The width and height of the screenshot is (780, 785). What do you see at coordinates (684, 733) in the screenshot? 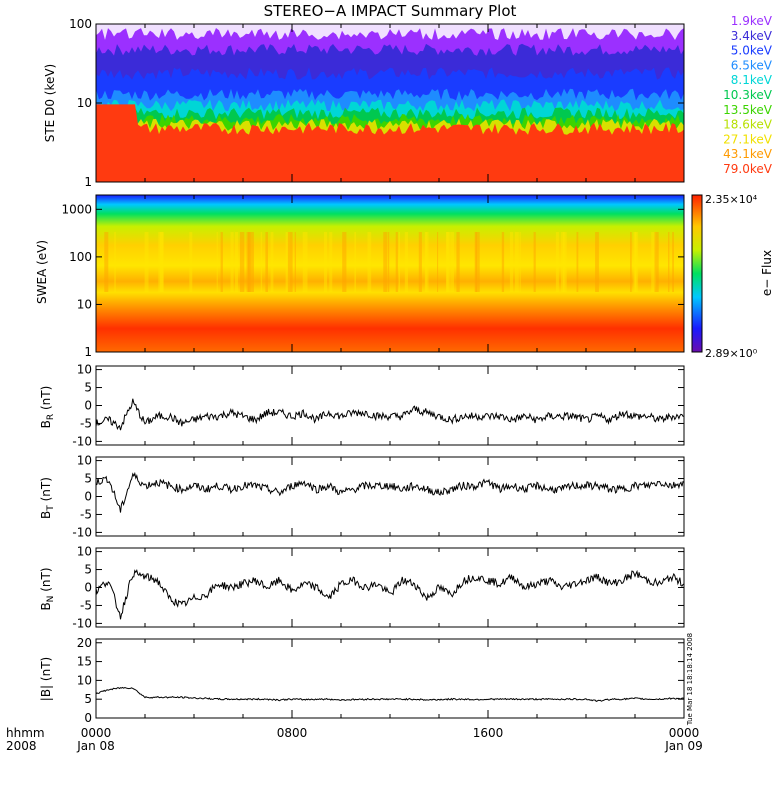
I see `time-tick-label-hhmm: 0000` at bounding box center [684, 733].